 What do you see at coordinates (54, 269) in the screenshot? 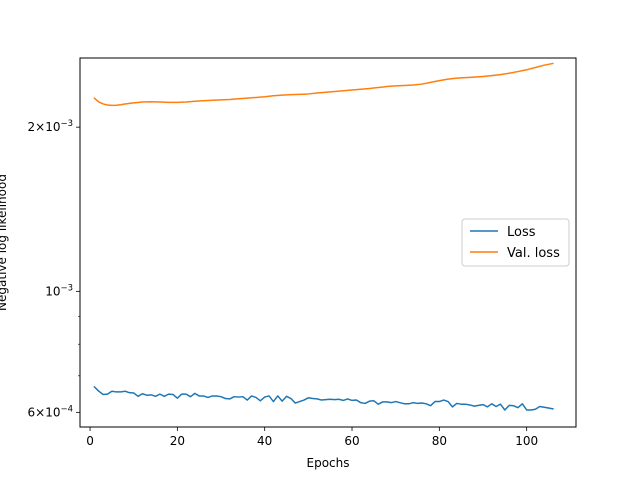
I see `y-axis: 6×10−4 10−3 2×10−3` at bounding box center [54, 269].